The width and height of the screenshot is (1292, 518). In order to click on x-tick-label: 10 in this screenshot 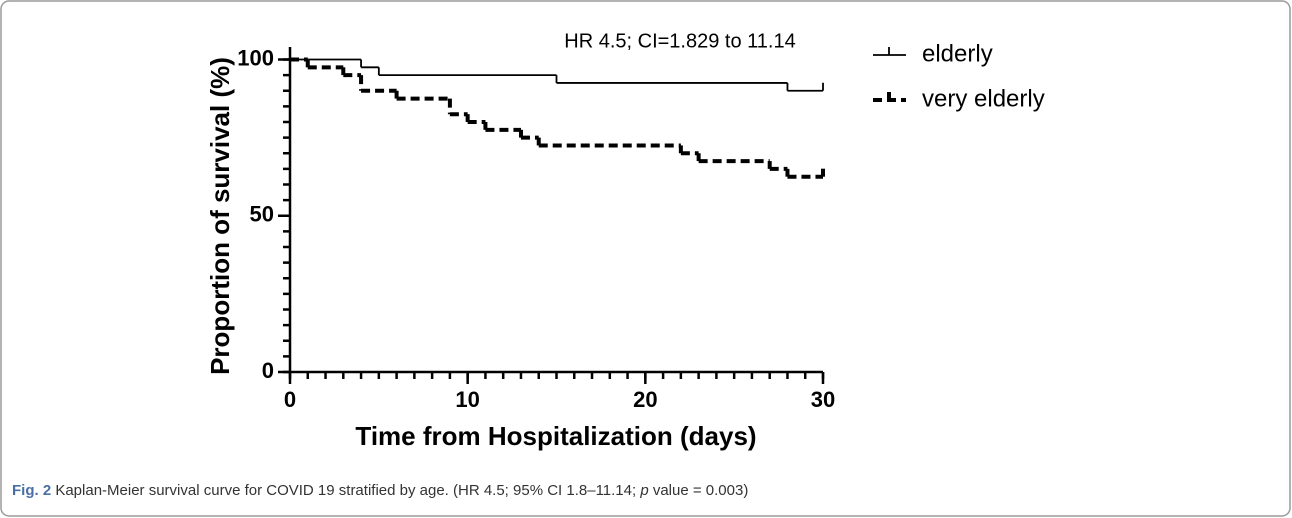, I will do `click(467, 399)`.